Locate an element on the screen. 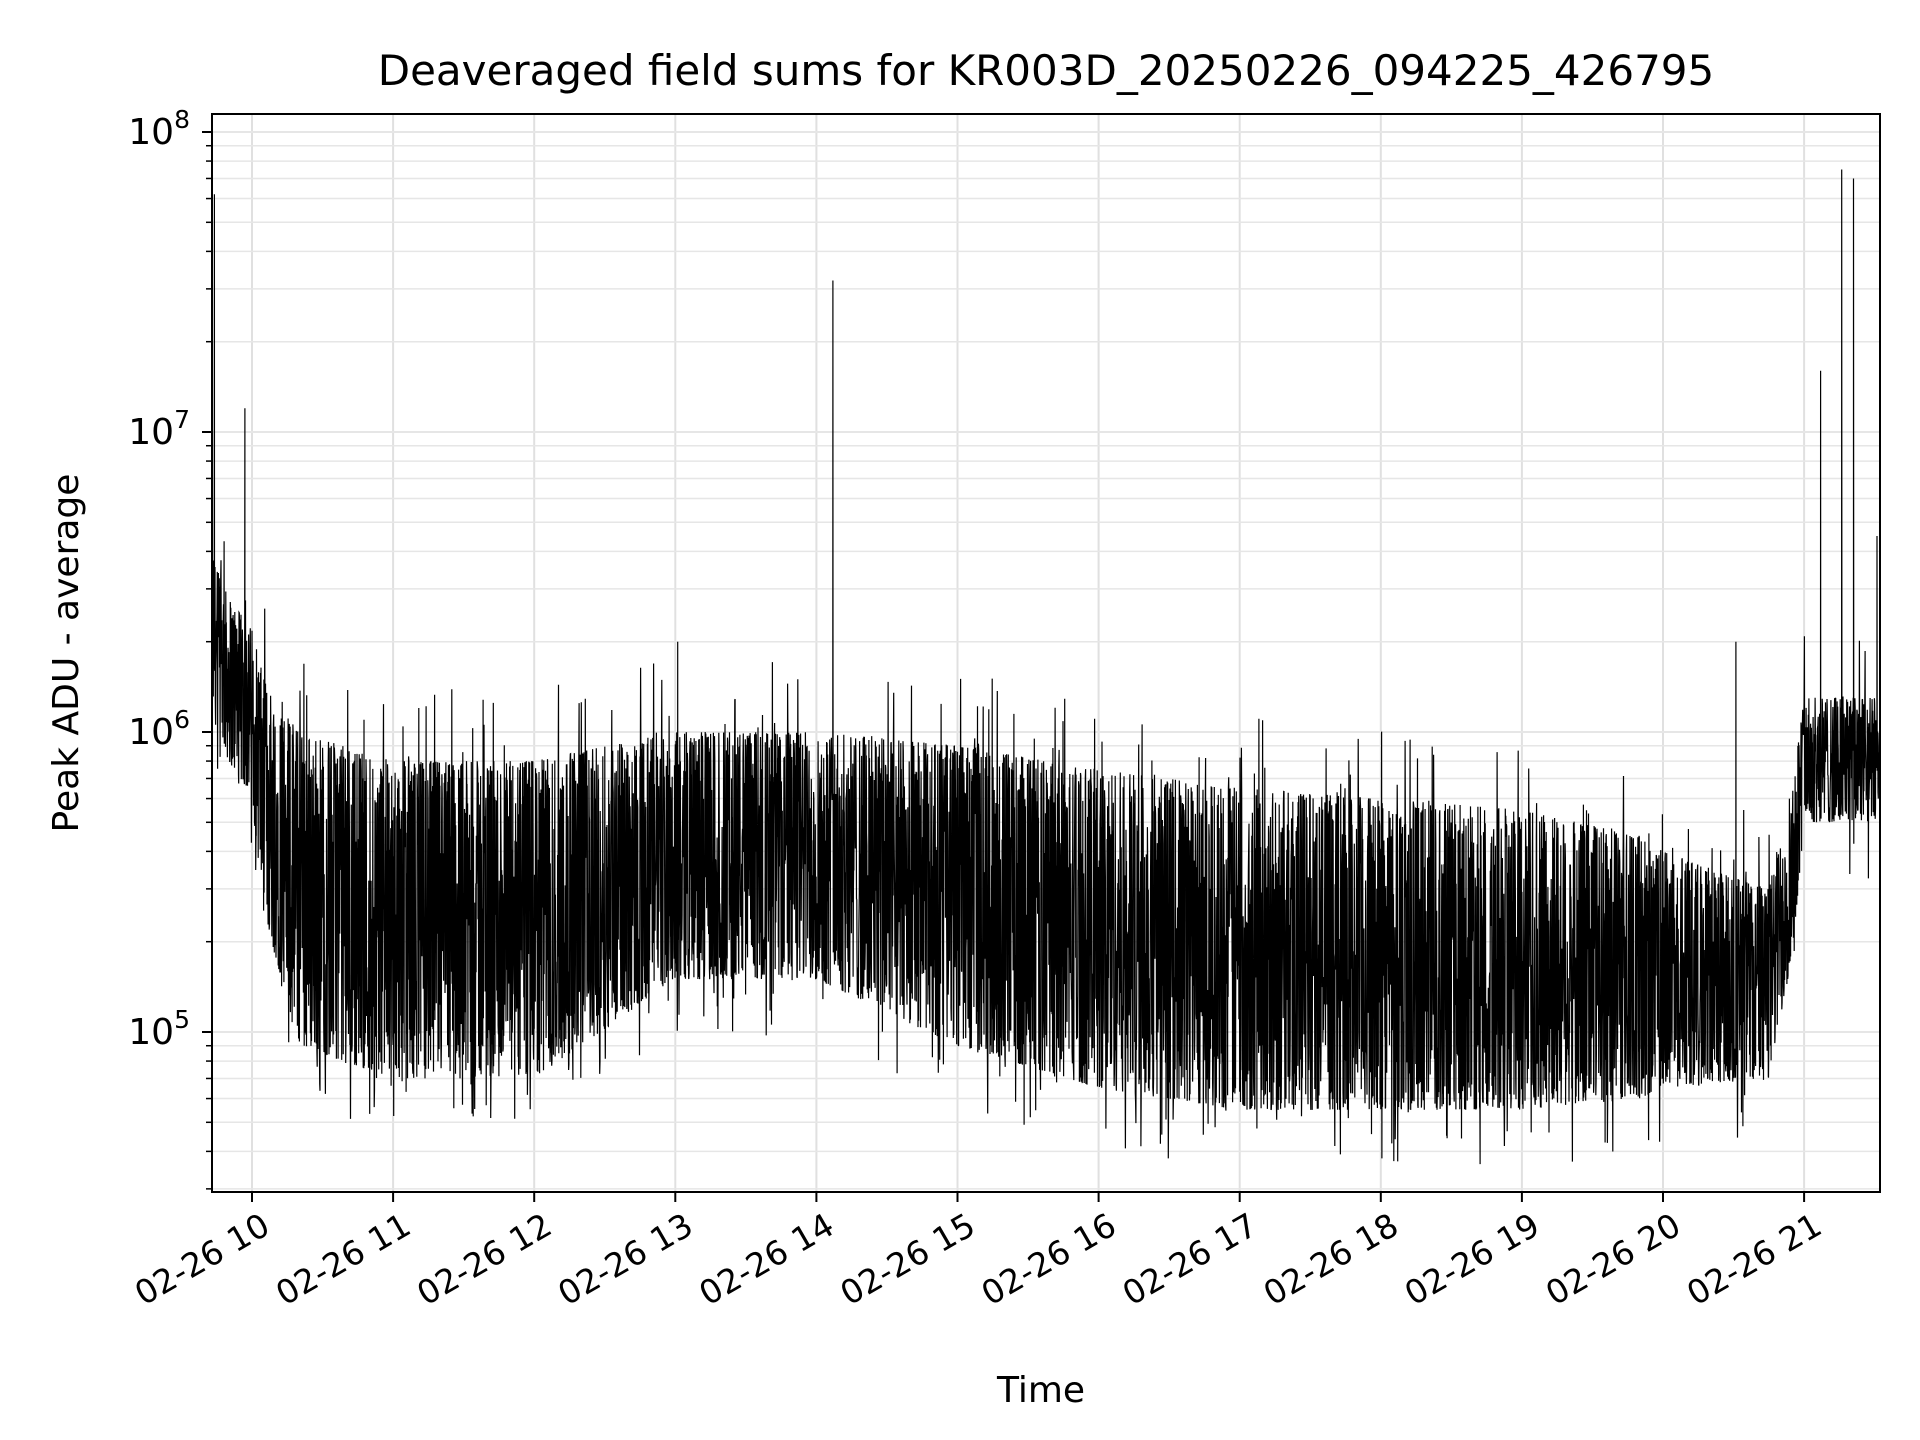  x-axis-label: Time is located at coordinates (1040, 1390).